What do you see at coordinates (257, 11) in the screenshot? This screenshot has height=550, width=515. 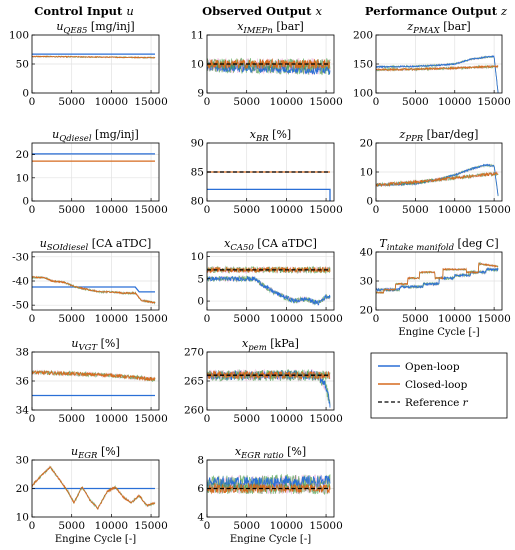 I see `column-header-observed-output-label: Observed Output` at bounding box center [257, 11].